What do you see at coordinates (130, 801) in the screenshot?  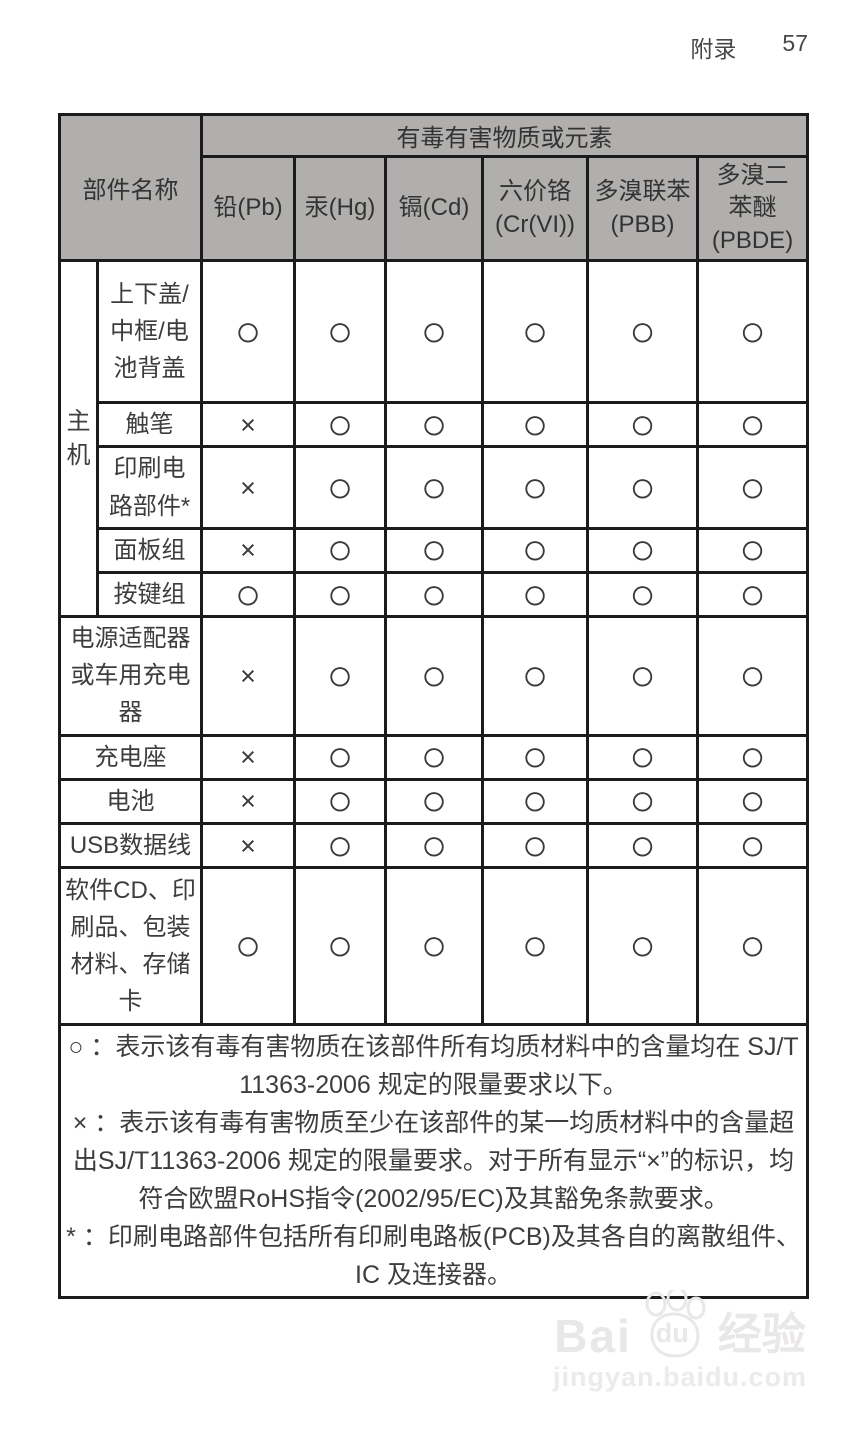 I see `part-name-cell: 电池` at bounding box center [130, 801].